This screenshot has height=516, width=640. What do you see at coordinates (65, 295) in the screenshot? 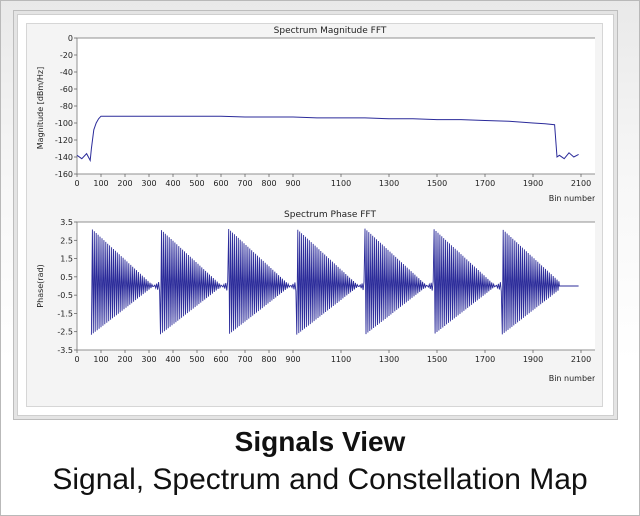
I see `phase-y-tick-label: -0.5` at bounding box center [65, 295].